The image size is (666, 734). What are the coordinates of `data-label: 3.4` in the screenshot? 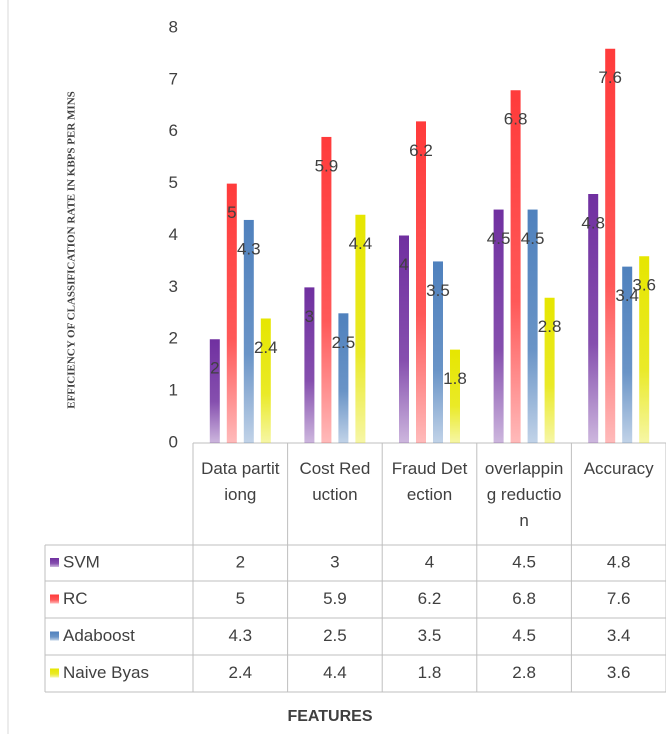 It's located at (627, 295).